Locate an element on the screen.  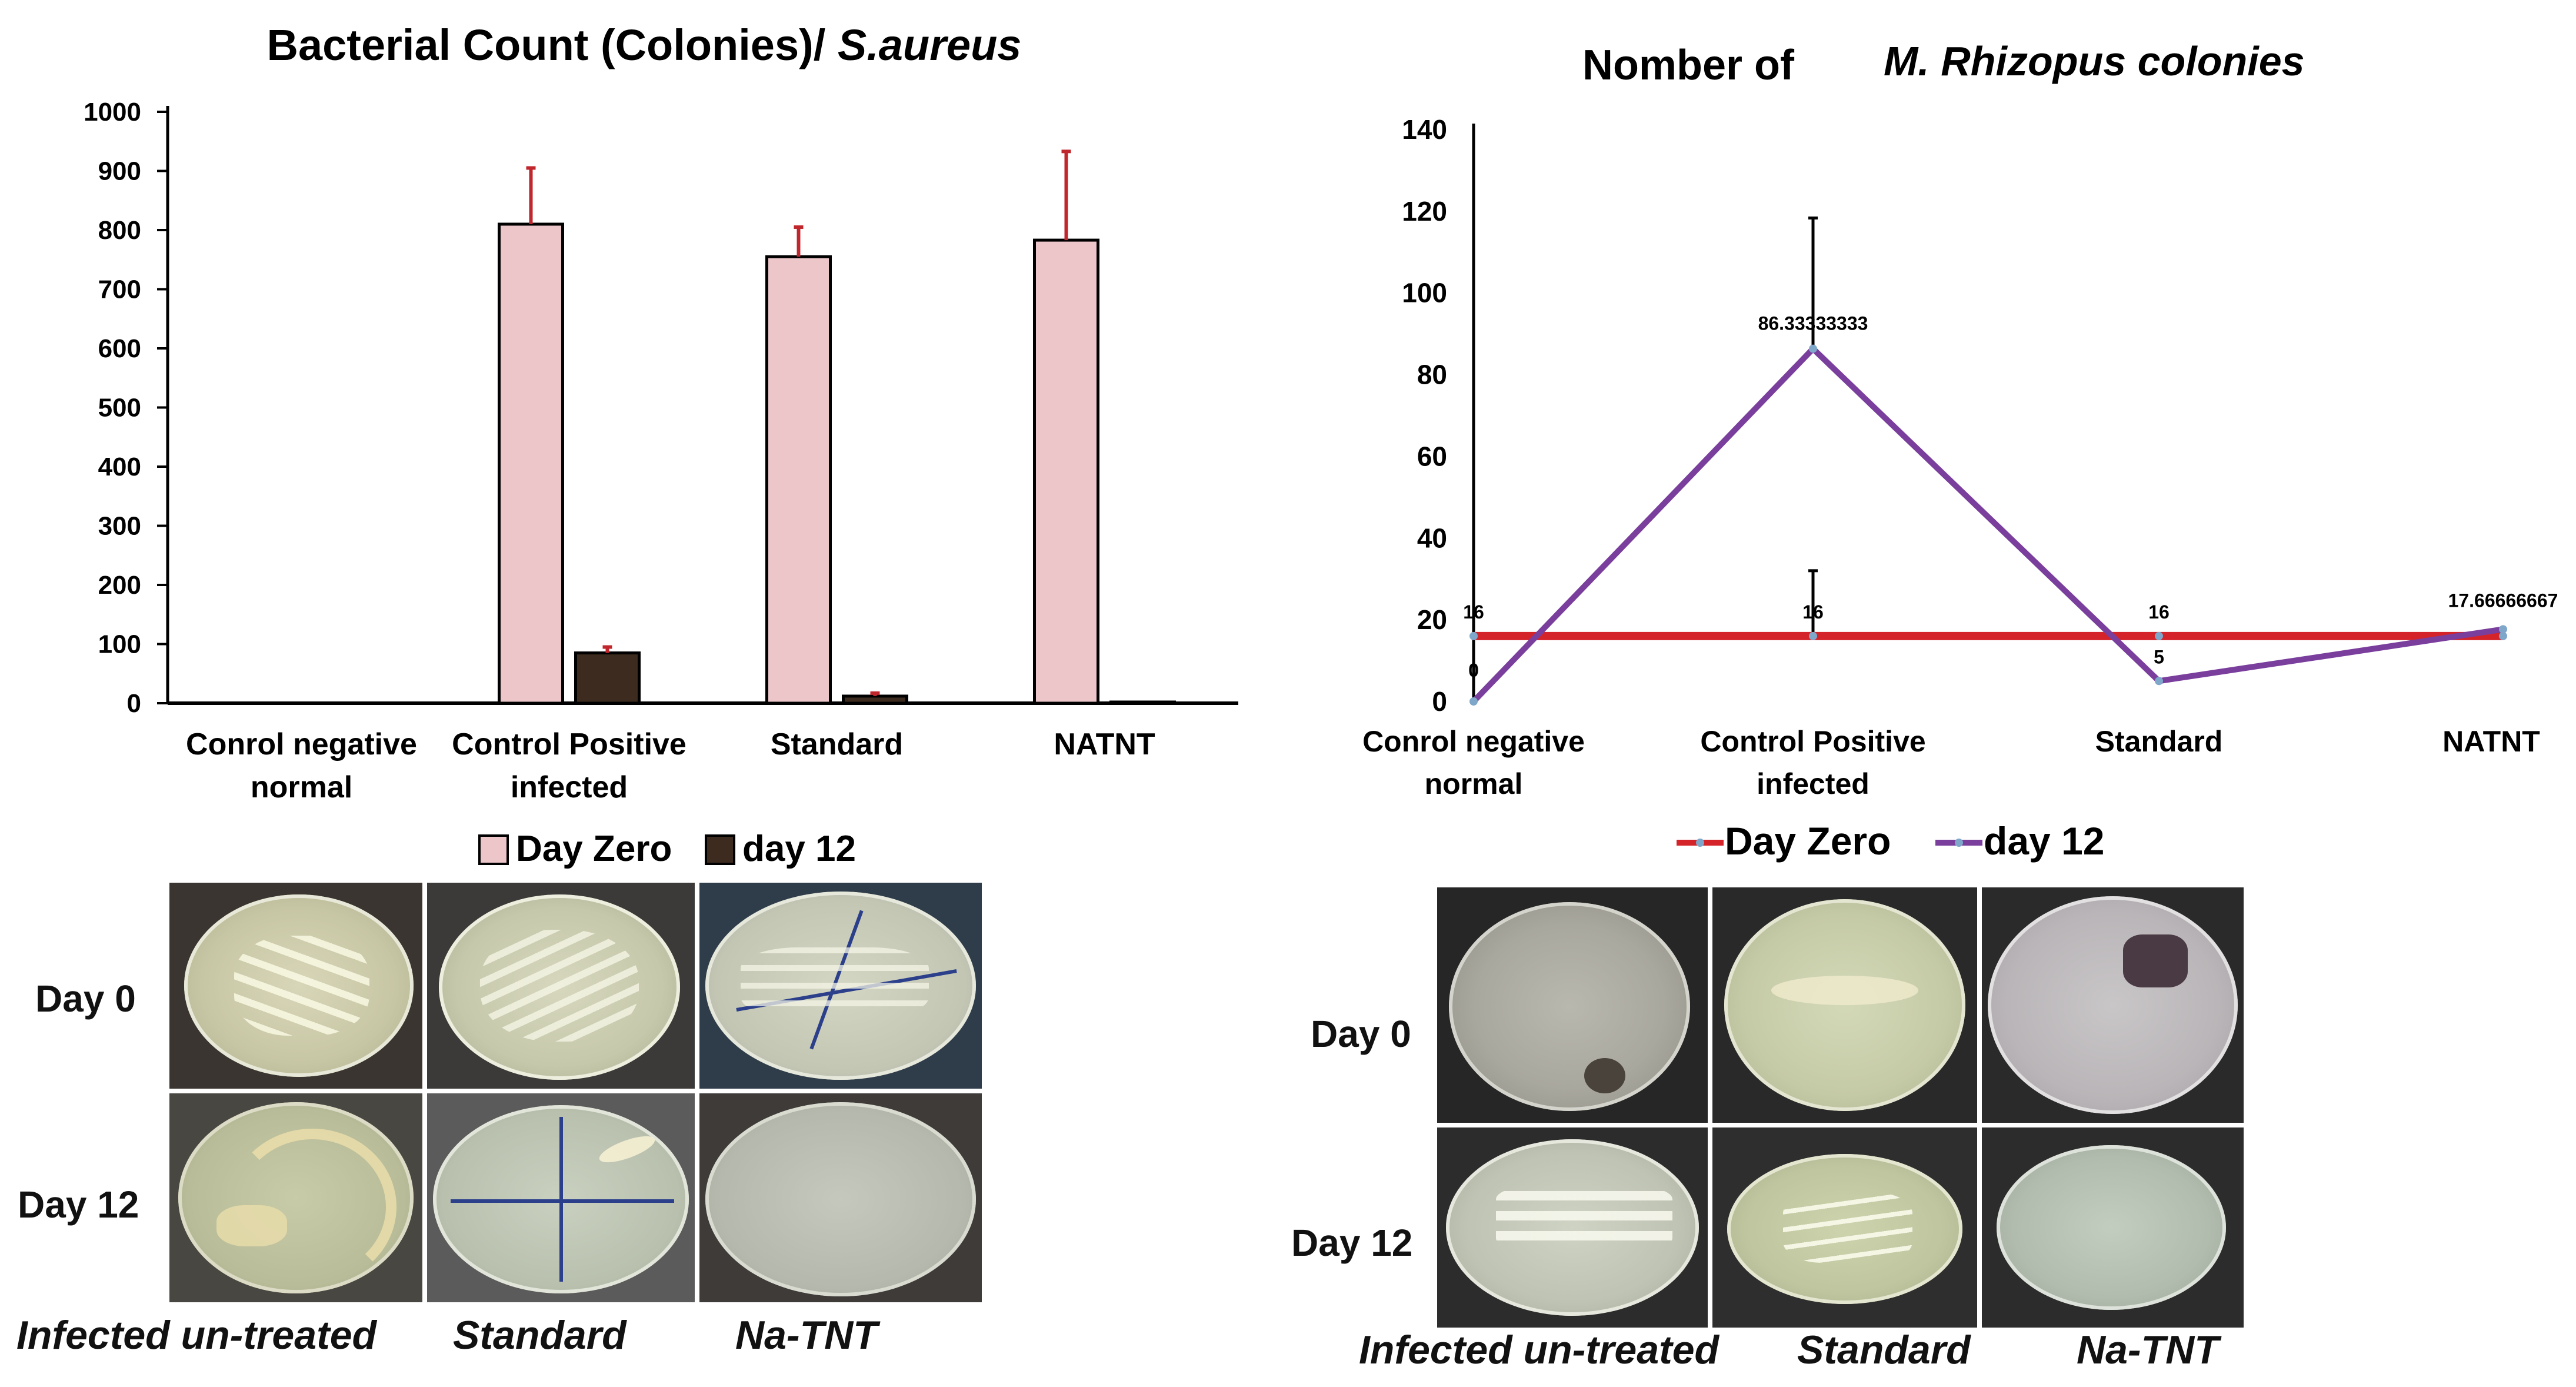
photo-standard-day12 is located at coordinates (561, 1198).